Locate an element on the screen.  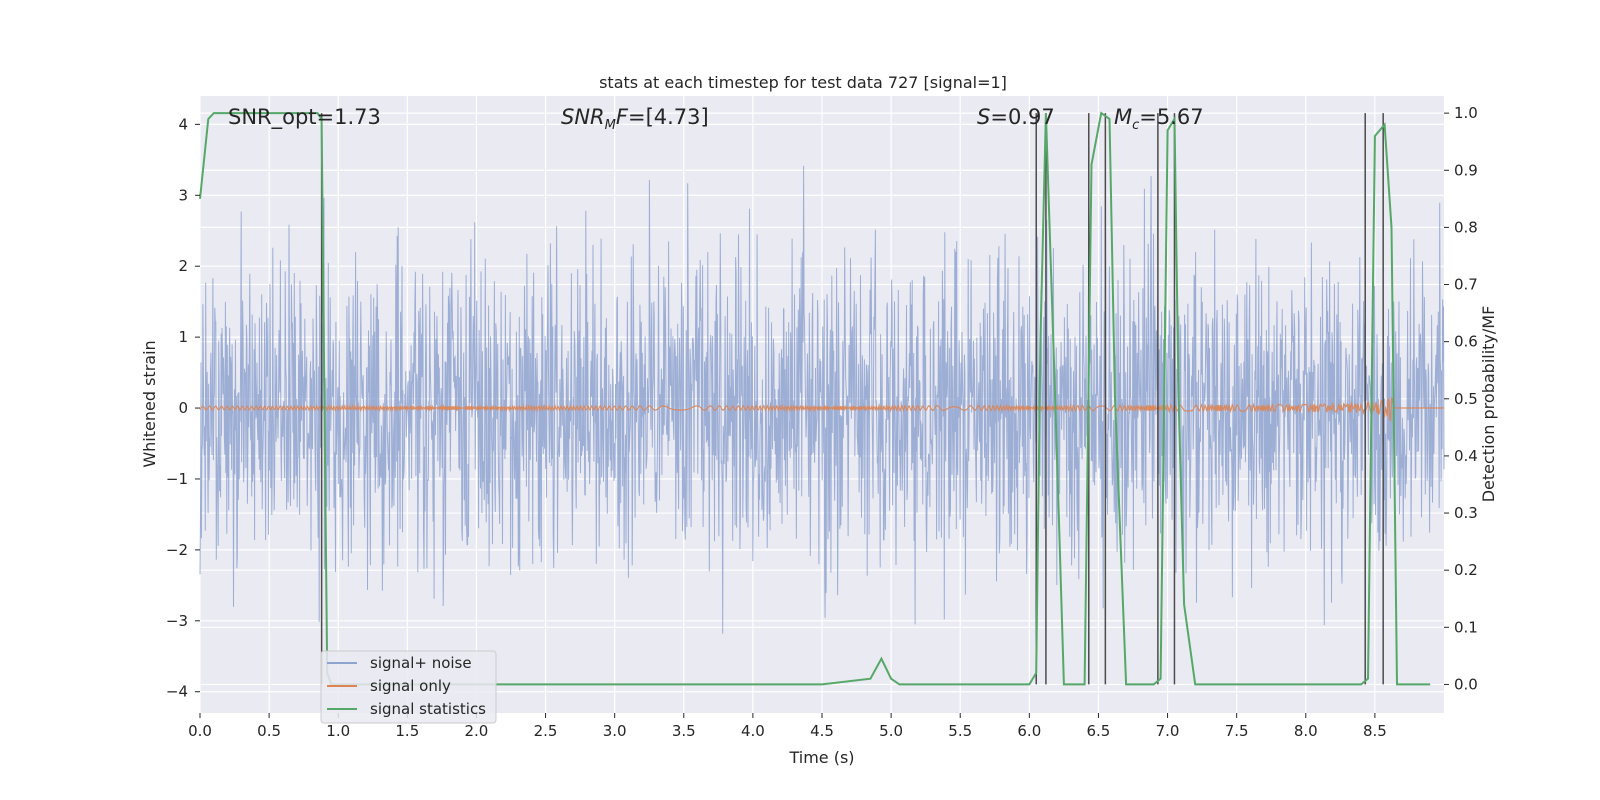
y-ticks-right: 1.0 0.9 0.8 0.7 0.6 0.5 0.4 0.3 0.2 0.1 0.0 is located at coordinates (1461, 398).